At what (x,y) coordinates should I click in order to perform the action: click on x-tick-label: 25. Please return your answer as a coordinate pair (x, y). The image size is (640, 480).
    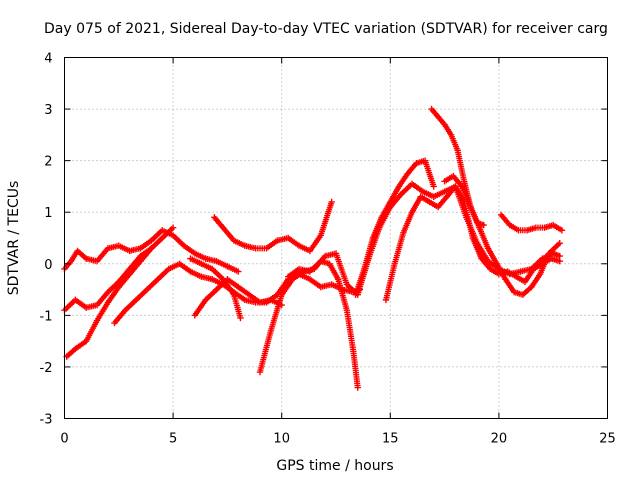
    Looking at the image, I should click on (607, 439).